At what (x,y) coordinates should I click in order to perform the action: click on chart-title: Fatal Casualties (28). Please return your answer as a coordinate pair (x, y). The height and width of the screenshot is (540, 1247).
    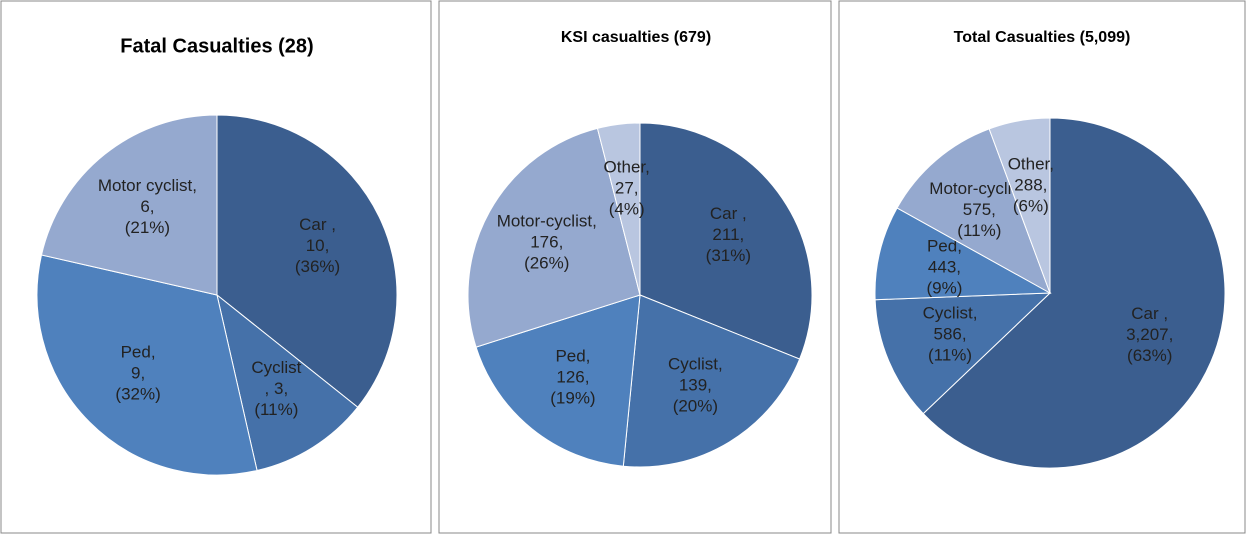
    Looking at the image, I should click on (216, 46).